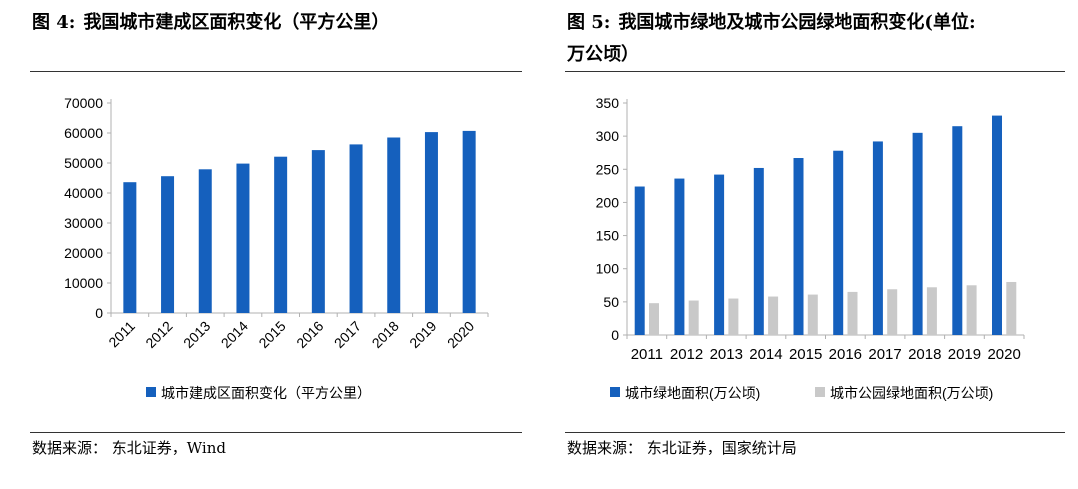  Describe the element at coordinates (83, 193) in the screenshot. I see `y-tick-label: 40000` at that location.